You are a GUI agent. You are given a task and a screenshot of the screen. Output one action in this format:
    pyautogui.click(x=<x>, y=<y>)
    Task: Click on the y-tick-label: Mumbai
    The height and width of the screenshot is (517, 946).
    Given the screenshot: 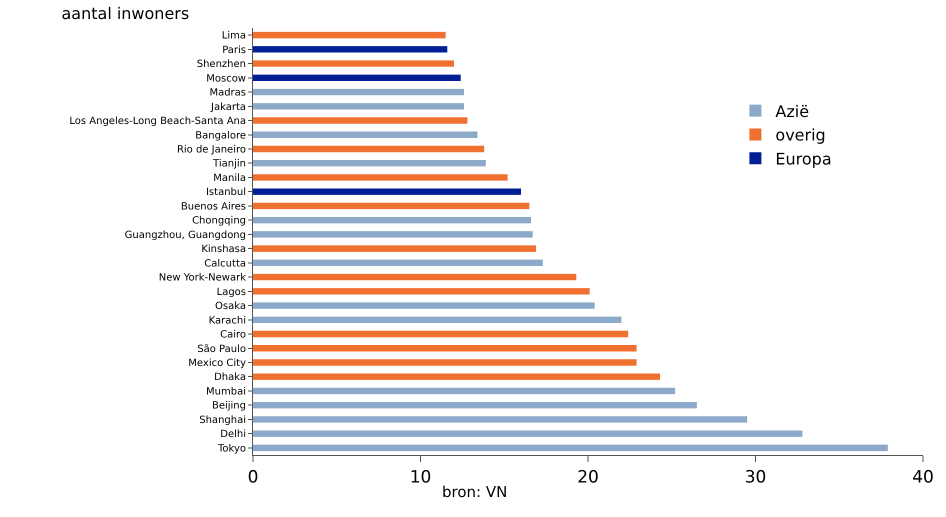 What is the action you would take?
    pyautogui.click(x=226, y=392)
    